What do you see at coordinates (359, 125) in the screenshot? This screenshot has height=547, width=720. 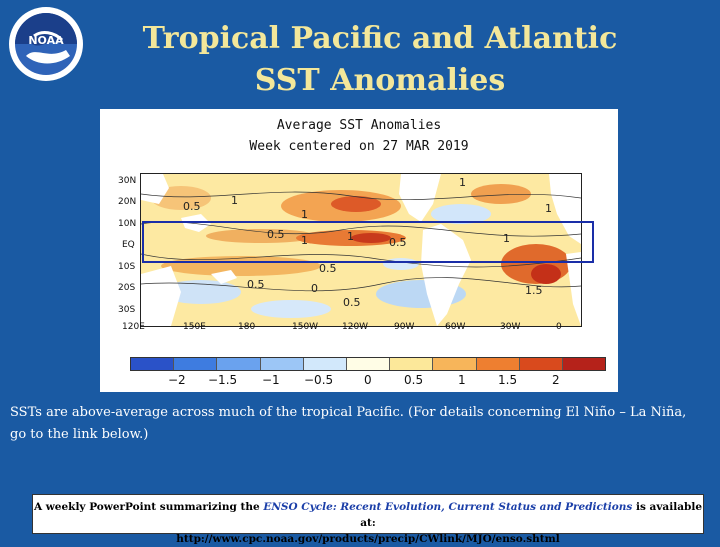 I see `figure-title: Average SST Anomalies` at bounding box center [359, 125].